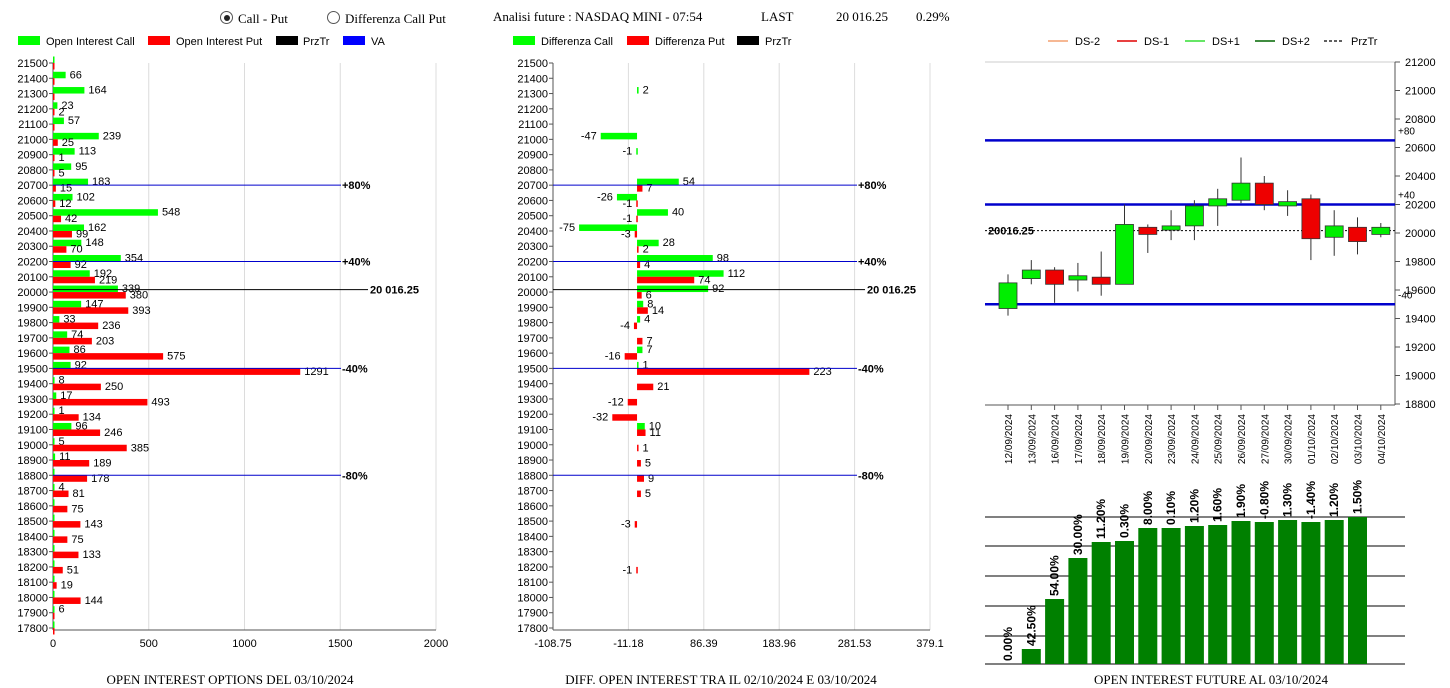  I want to click on future-oi-label: 0.00%, so click(1008, 644).